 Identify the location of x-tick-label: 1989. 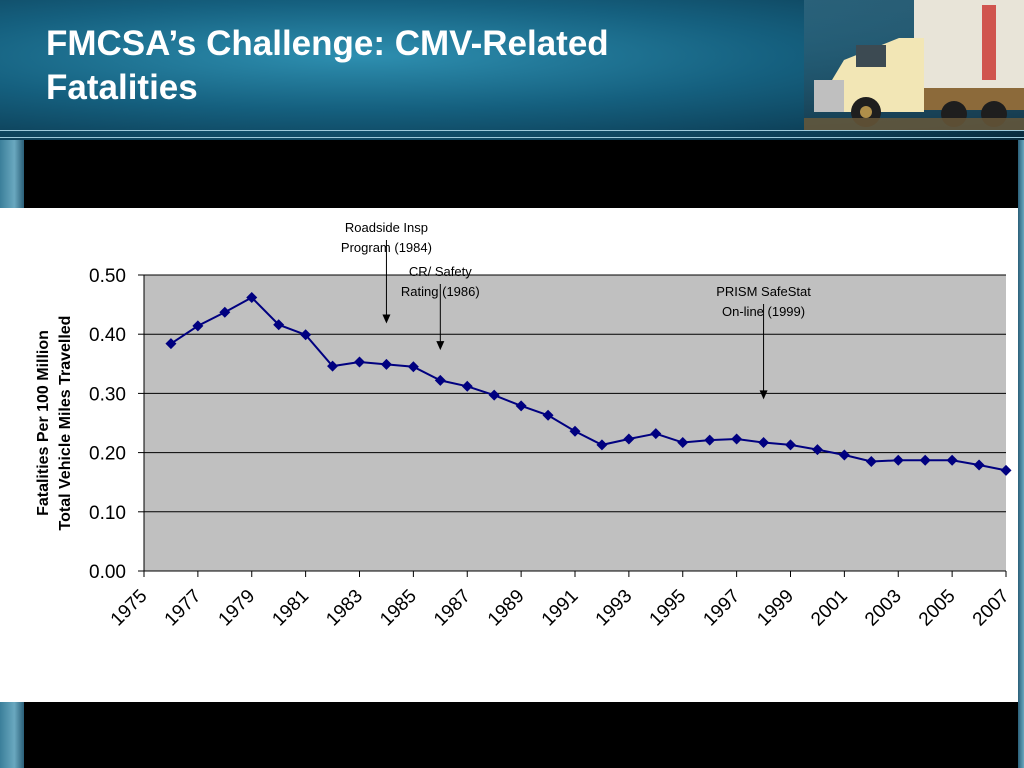
(506, 608).